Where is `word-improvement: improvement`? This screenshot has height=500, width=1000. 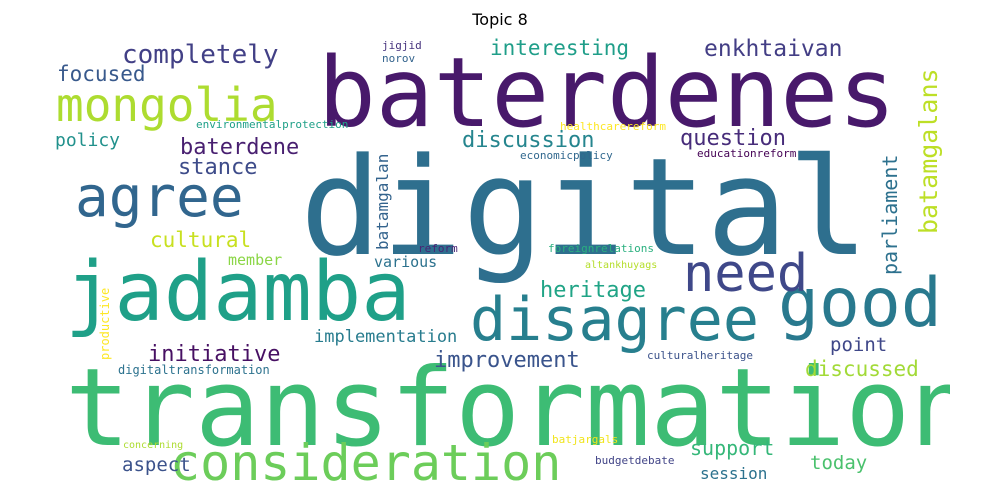
word-improvement: improvement is located at coordinates (507, 360).